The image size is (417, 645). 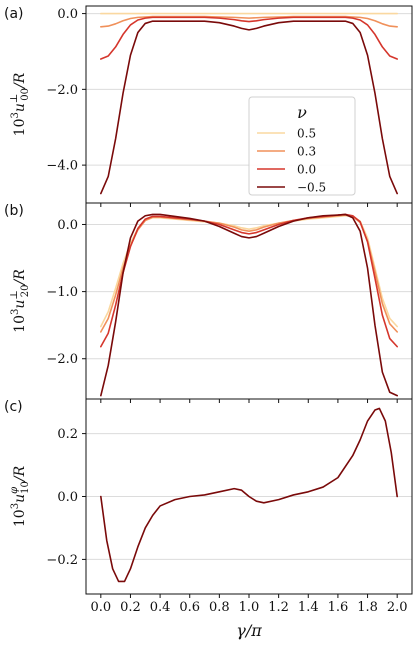 What do you see at coordinates (397, 607) in the screenshot?
I see `x-tick-label: 2.0` at bounding box center [397, 607].